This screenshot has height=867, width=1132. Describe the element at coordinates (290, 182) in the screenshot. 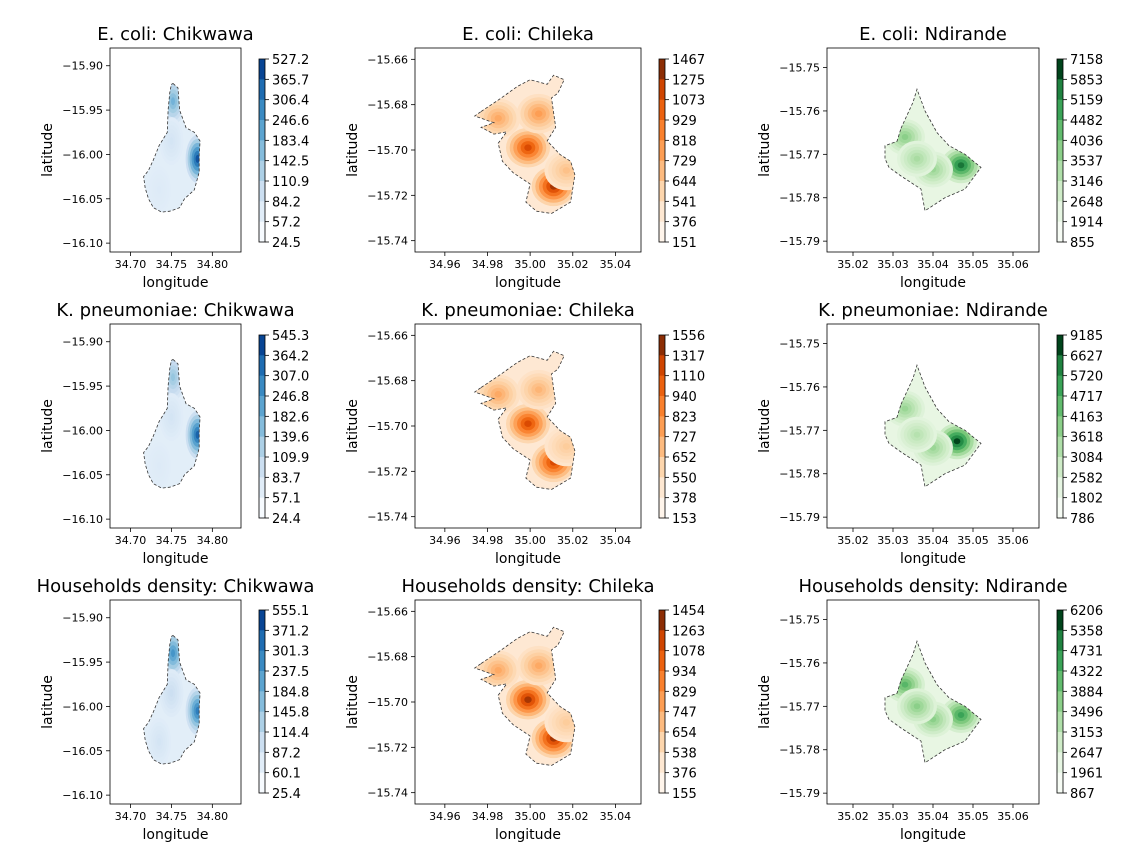

I see `colorbar-tick-label: 110.9` at that location.